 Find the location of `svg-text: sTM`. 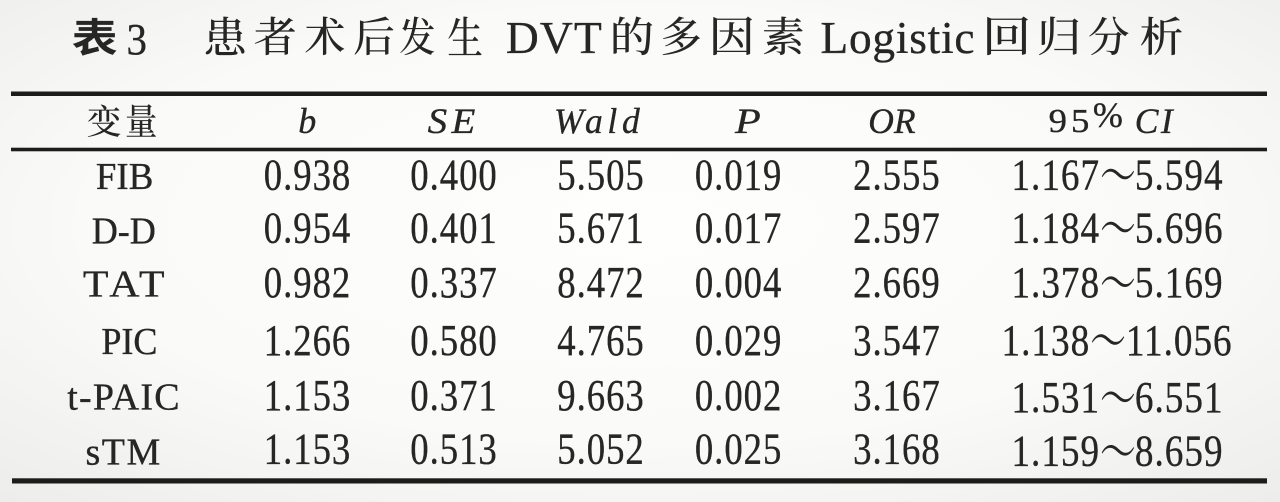

svg-text: sTM is located at coordinates (123, 452).